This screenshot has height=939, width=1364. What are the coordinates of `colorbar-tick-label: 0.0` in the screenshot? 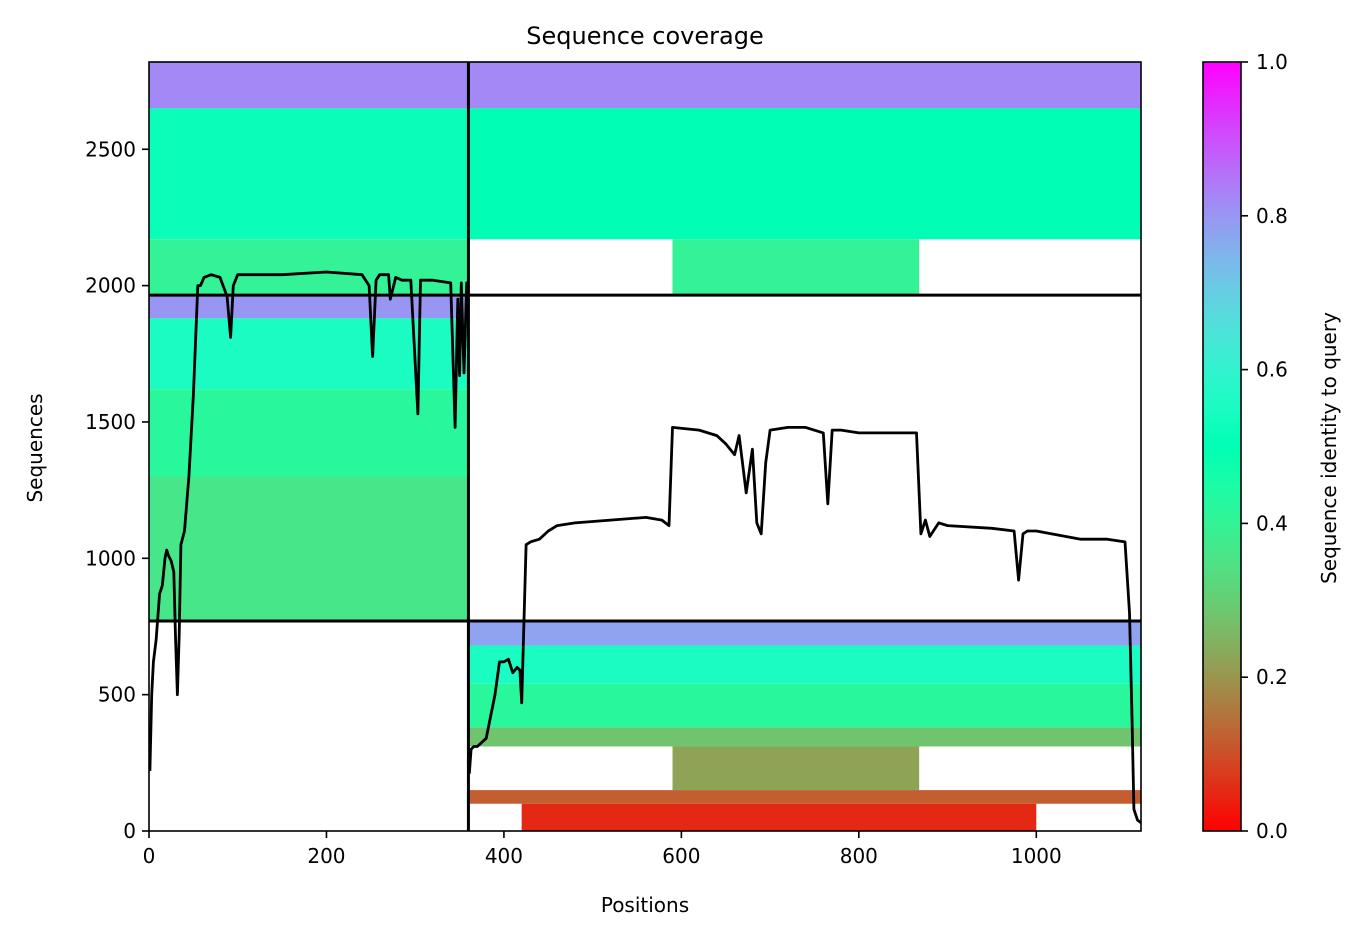 It's located at (1272, 831).